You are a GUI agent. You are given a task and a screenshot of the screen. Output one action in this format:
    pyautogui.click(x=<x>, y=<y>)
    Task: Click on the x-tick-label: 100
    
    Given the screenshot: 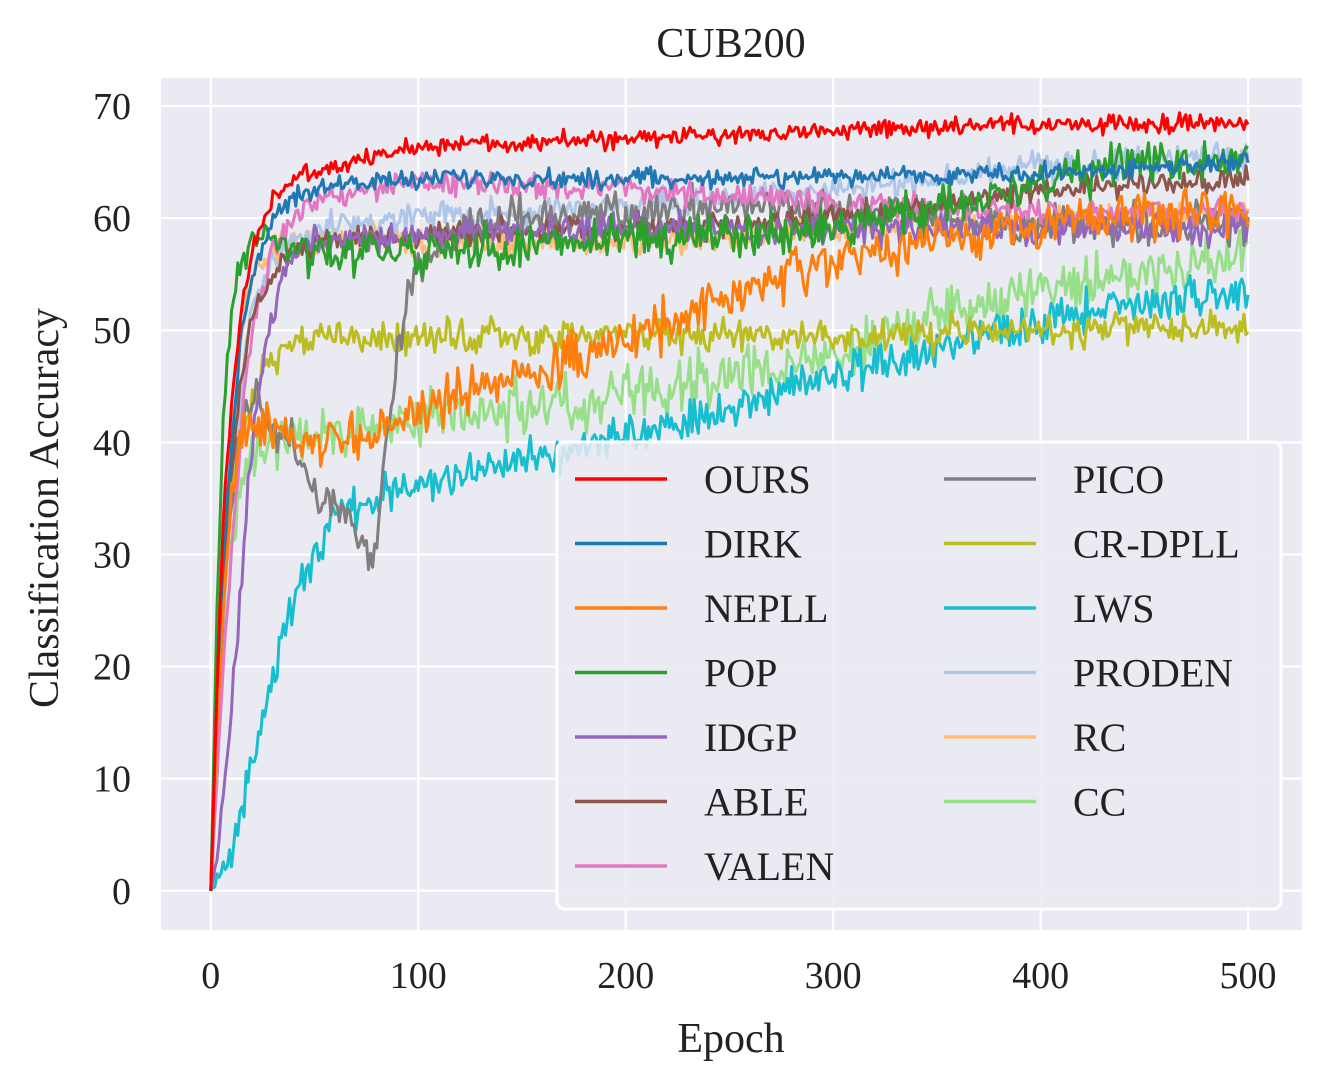 What is the action you would take?
    pyautogui.click(x=418, y=976)
    